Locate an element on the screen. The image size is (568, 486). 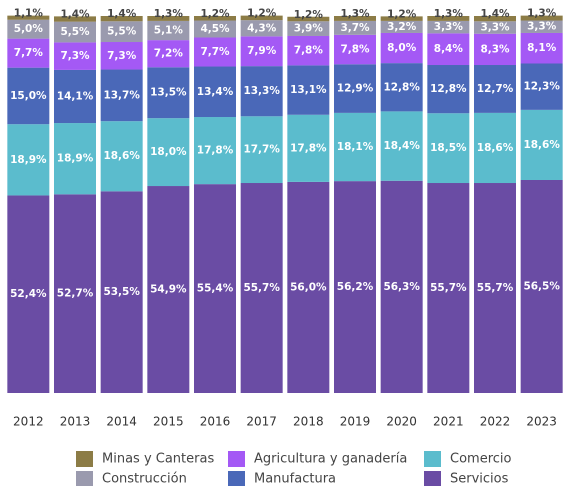
data-label: 56,5% is located at coordinates (541, 286).